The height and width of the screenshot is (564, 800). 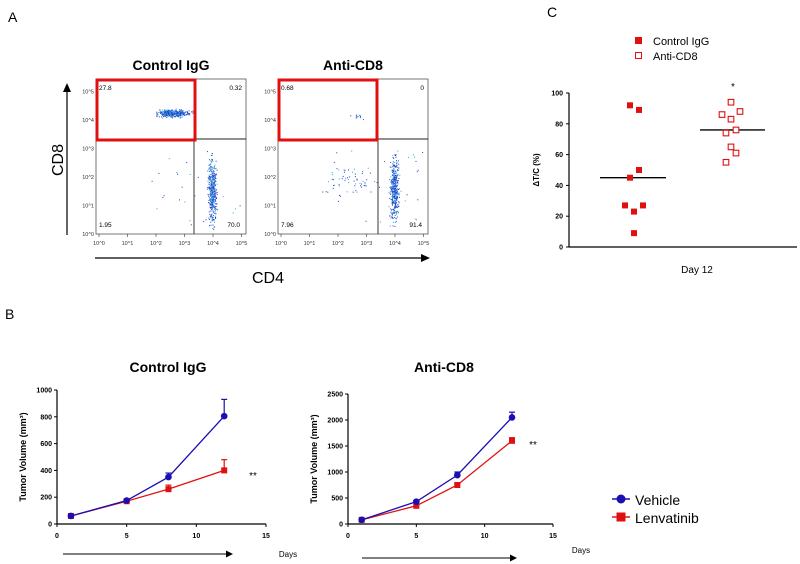 I want to click on gate-cd8-positive, so click(x=328, y=110).